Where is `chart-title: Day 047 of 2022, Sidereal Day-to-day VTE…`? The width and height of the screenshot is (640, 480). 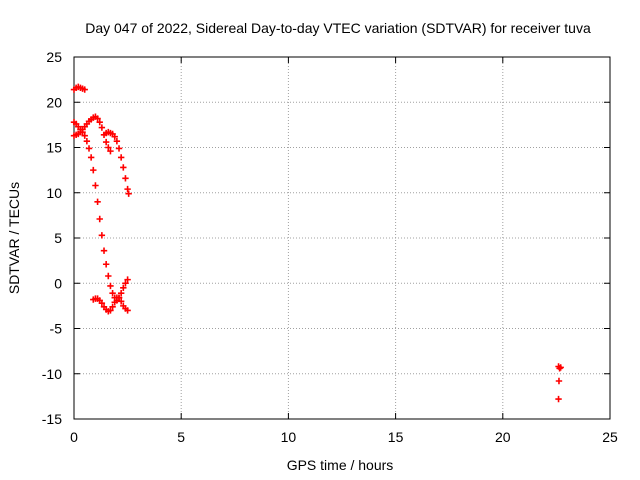
chart-title: Day 047 of 2022, Sidereal Day-to-day VTE… is located at coordinates (338, 28).